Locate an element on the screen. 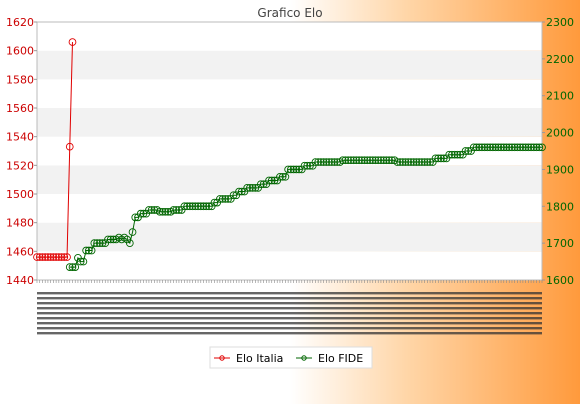 This screenshot has height=404, width=580. legend-marker-elo-italia is located at coordinates (222, 358).